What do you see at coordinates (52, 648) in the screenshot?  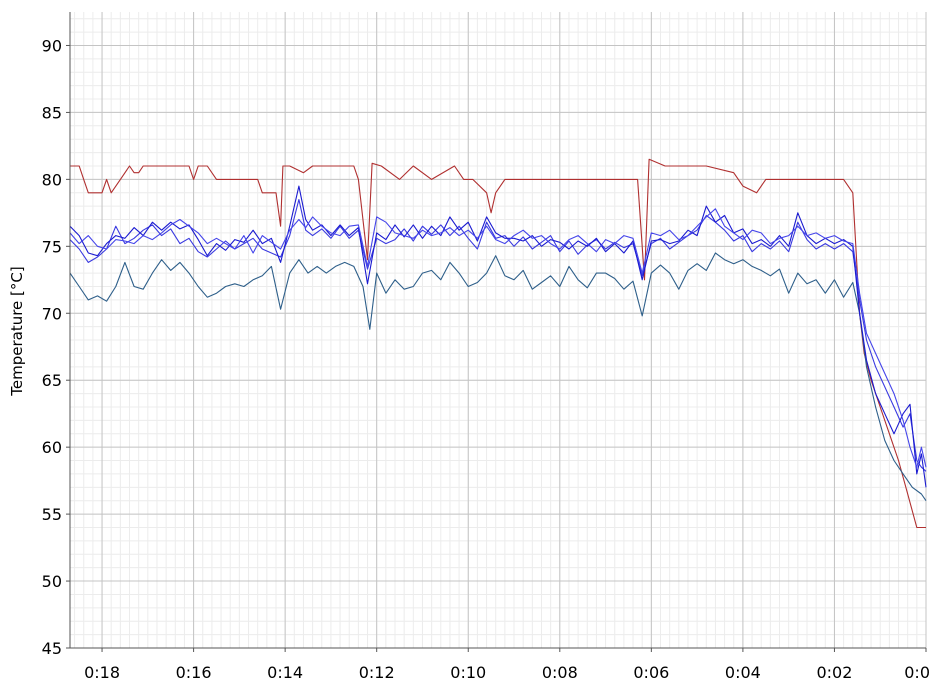 I see `y-tick-label: 45` at bounding box center [52, 648].